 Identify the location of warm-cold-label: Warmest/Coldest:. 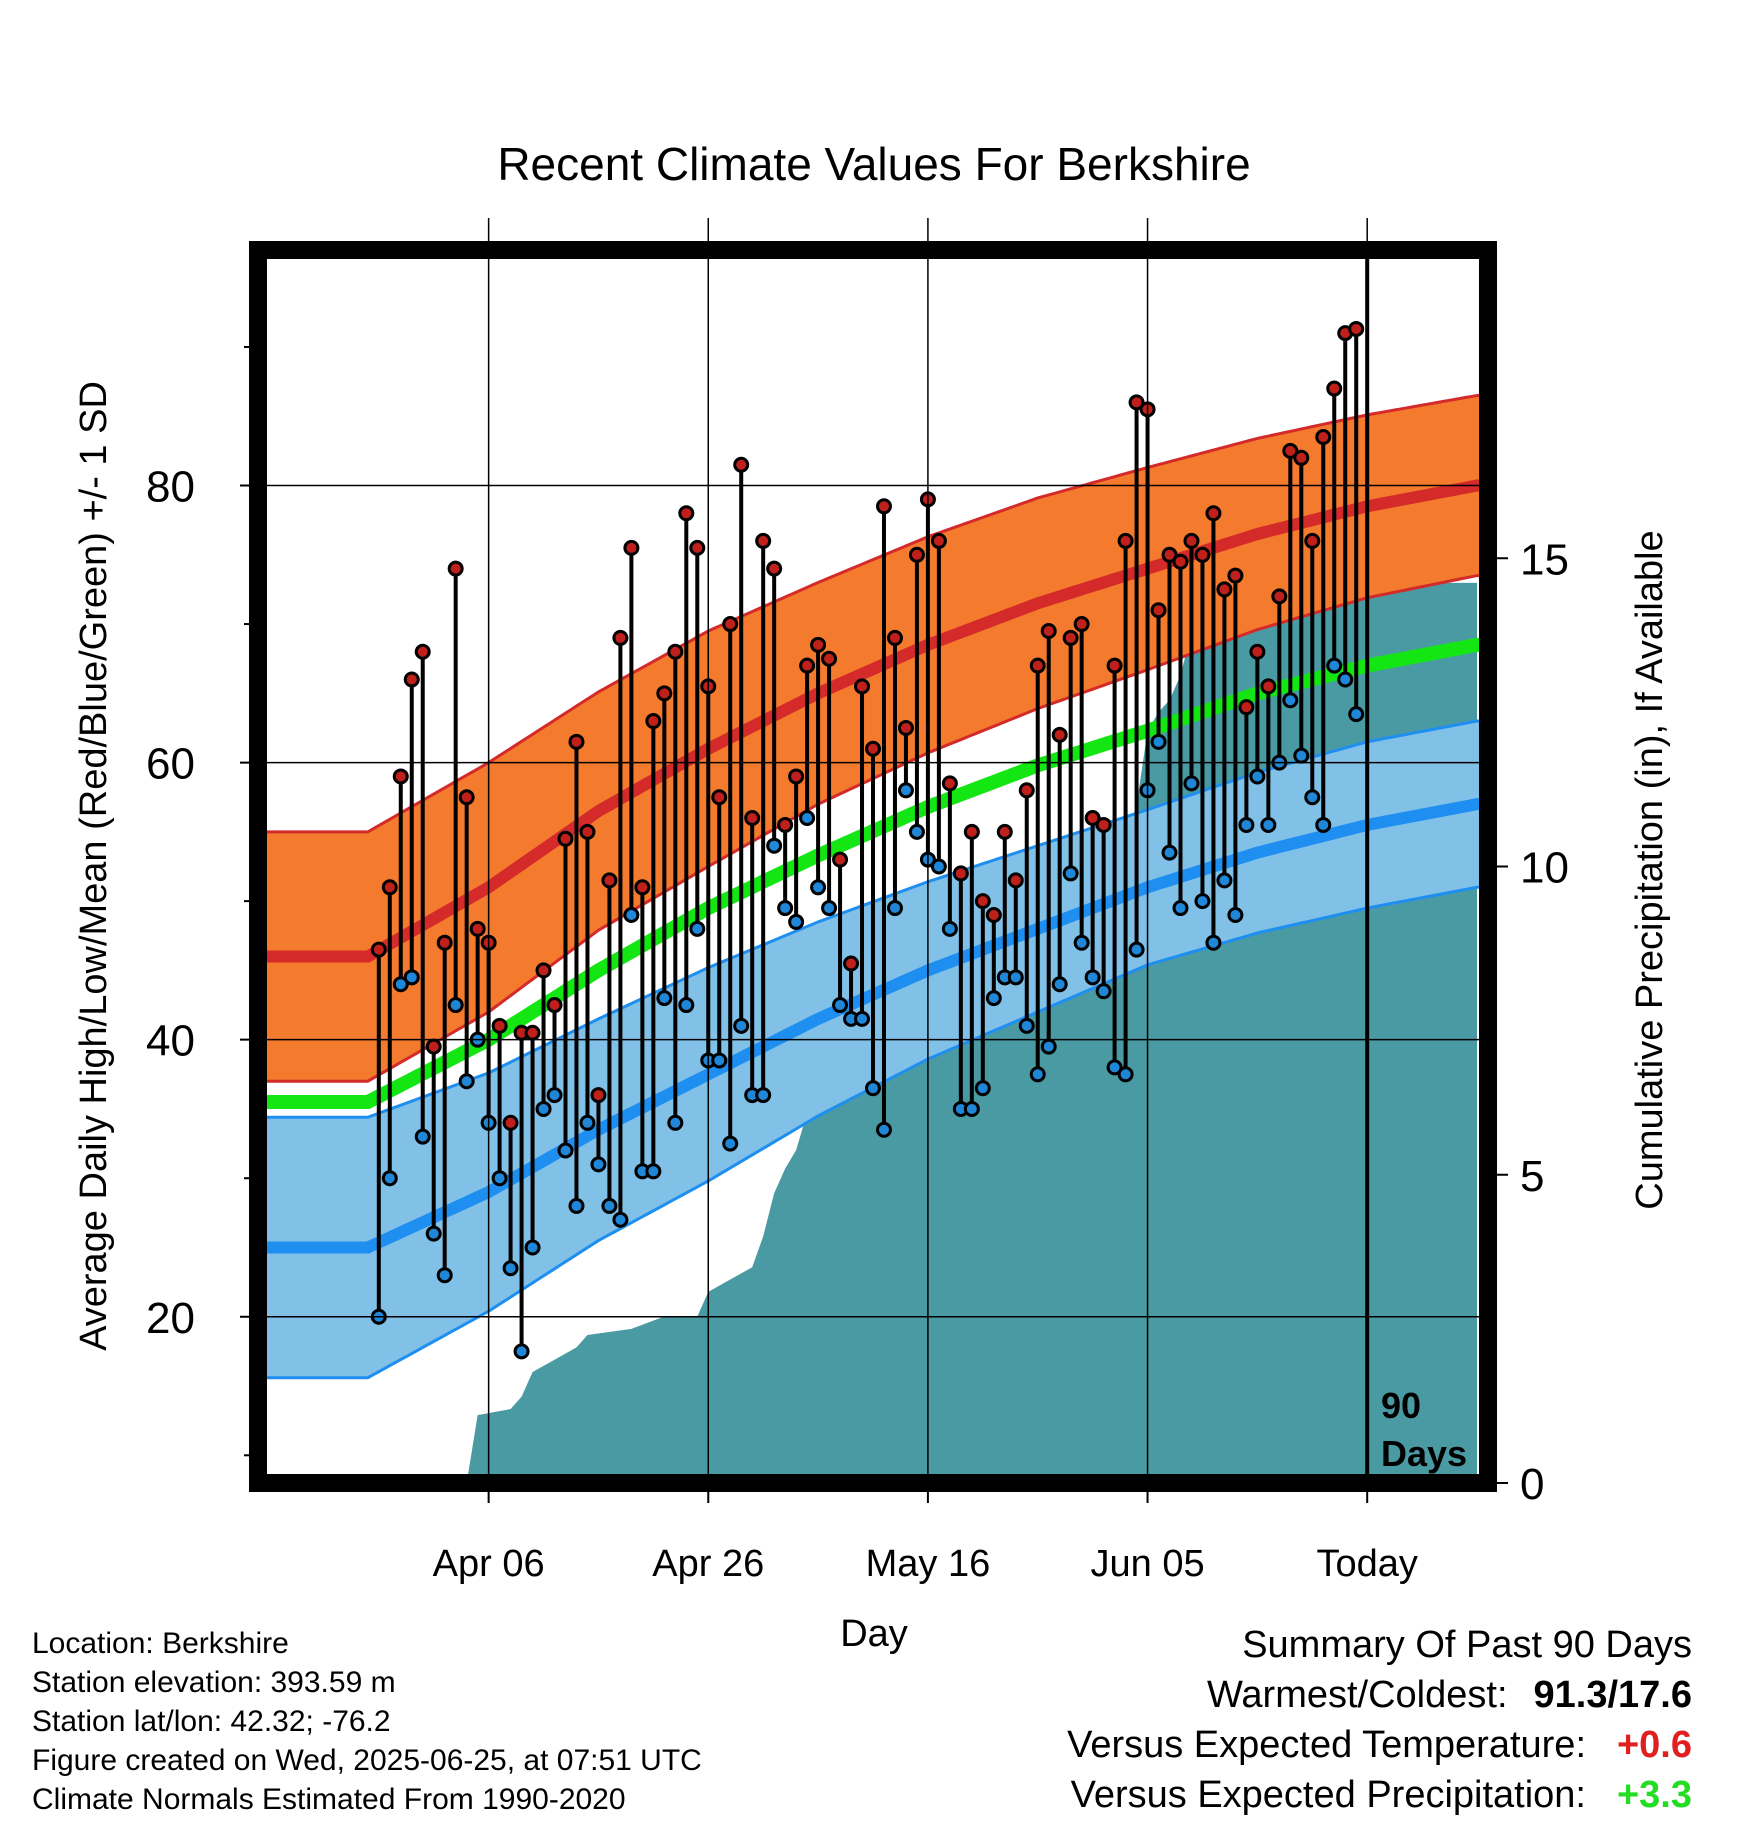
(1357, 1695).